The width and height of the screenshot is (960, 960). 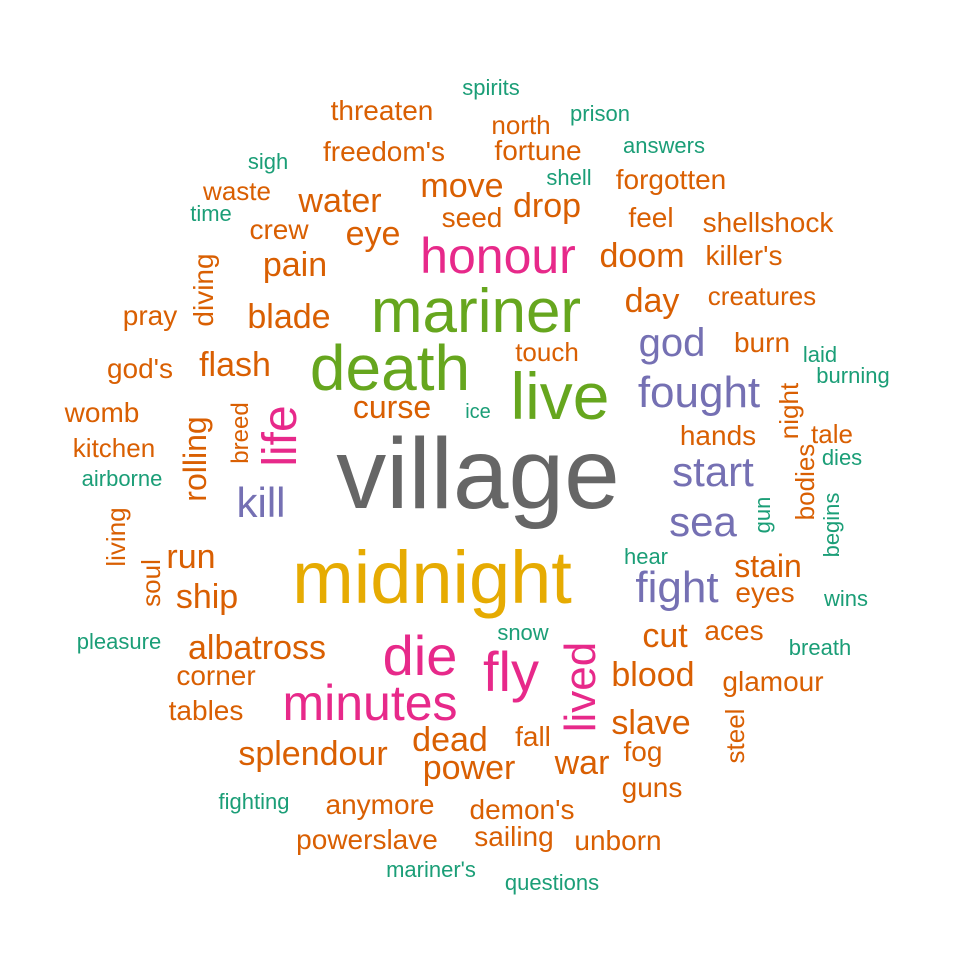 I want to click on word-war: war, so click(x=582, y=763).